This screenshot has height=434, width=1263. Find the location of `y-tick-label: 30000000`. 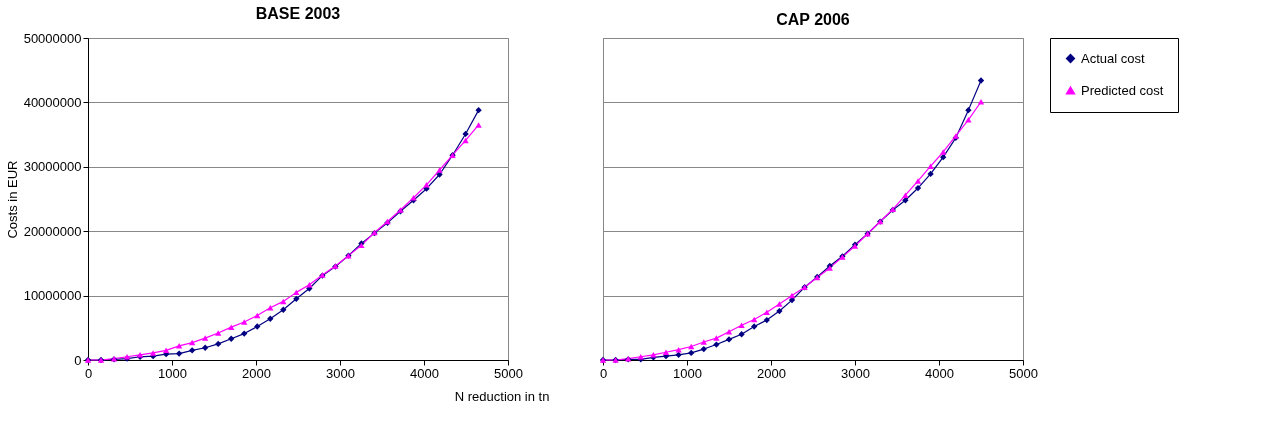

y-tick-label: 30000000 is located at coordinates (52, 167).